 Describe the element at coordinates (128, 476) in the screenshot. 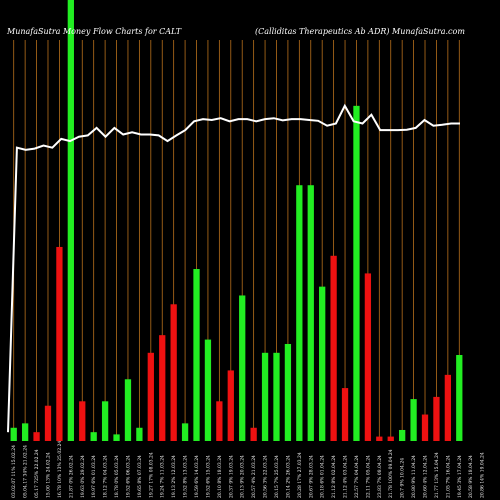

I see `x-tick-label: 19.52 6% 06.03.24` at that location.